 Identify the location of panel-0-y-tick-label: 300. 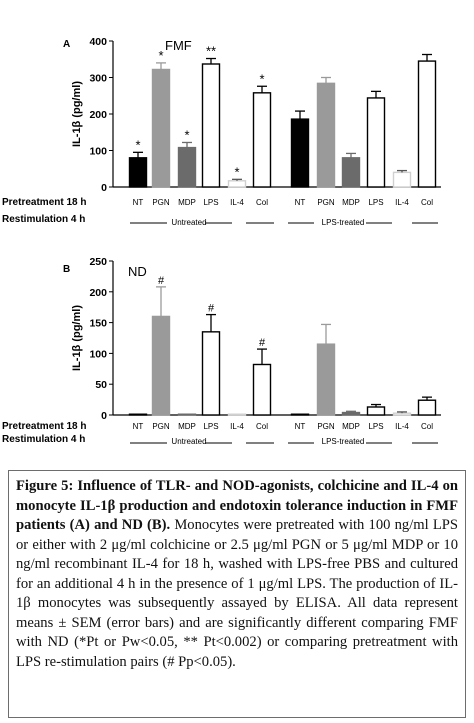
(98, 79).